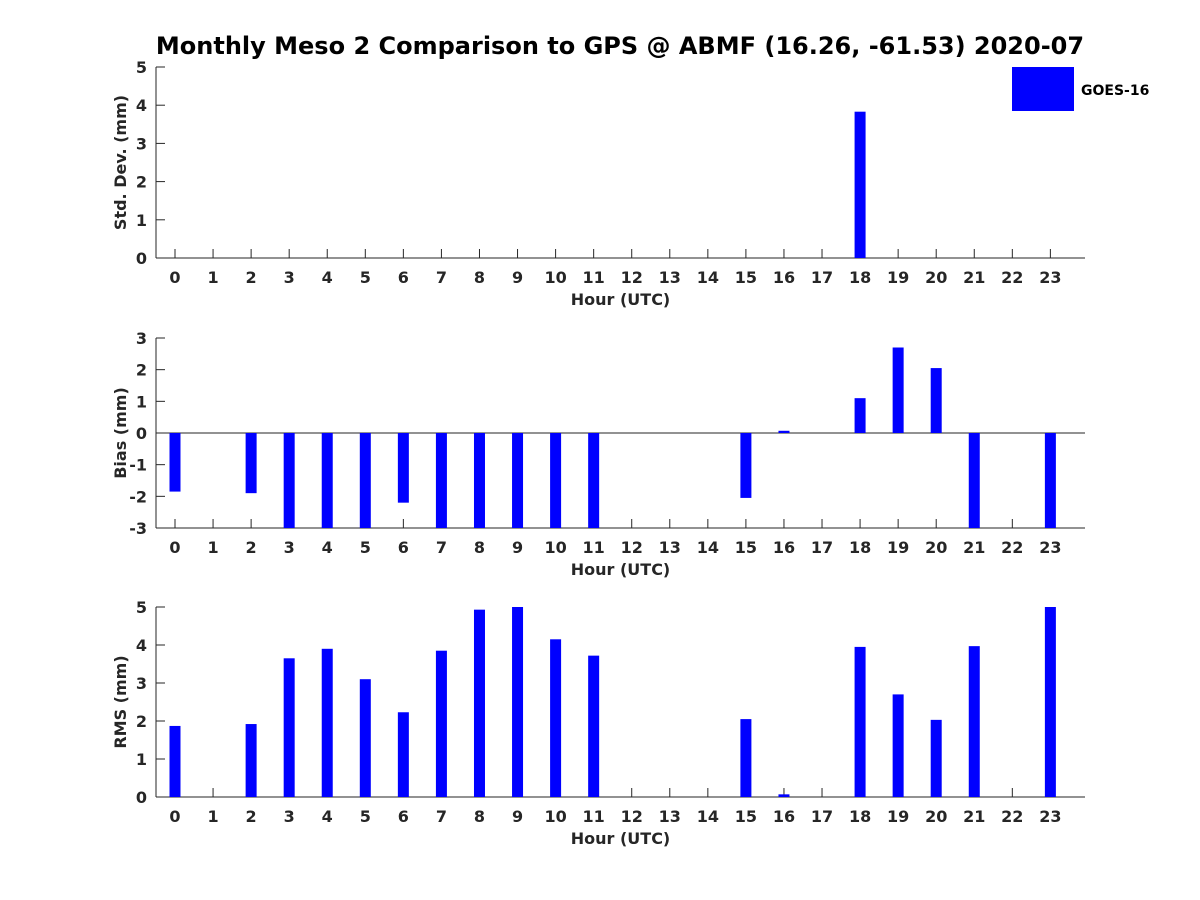 The height and width of the screenshot is (900, 1200). I want to click on y-axis-label: RMS (mm), so click(120, 701).